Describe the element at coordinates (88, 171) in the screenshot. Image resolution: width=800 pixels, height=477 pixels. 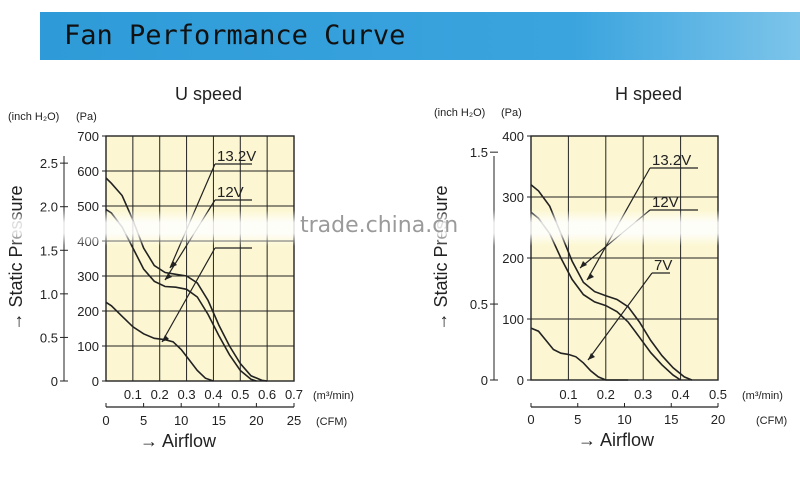
I see `chart1-pa-tick-label: 600` at that location.